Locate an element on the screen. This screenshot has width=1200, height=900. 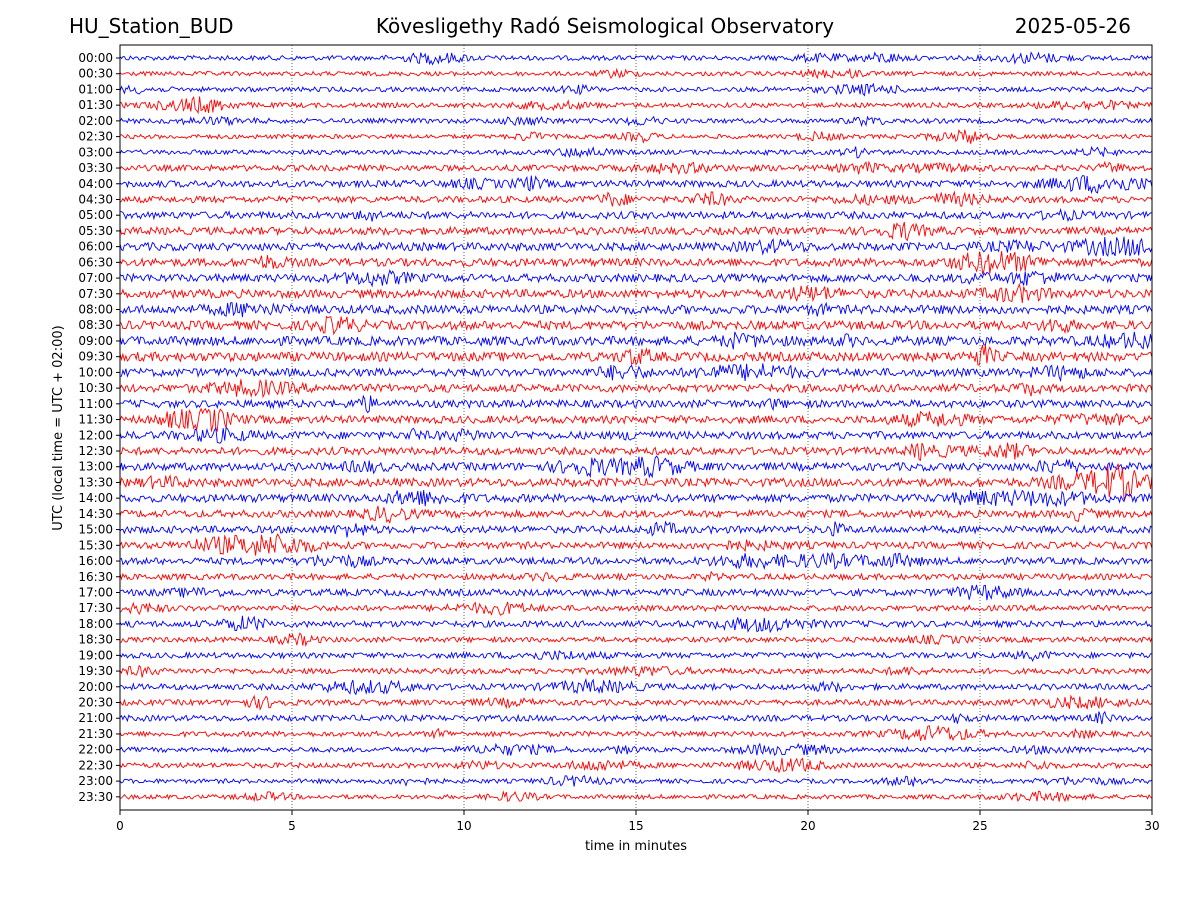
y-tick-label: 07:30 is located at coordinates (95, 294).